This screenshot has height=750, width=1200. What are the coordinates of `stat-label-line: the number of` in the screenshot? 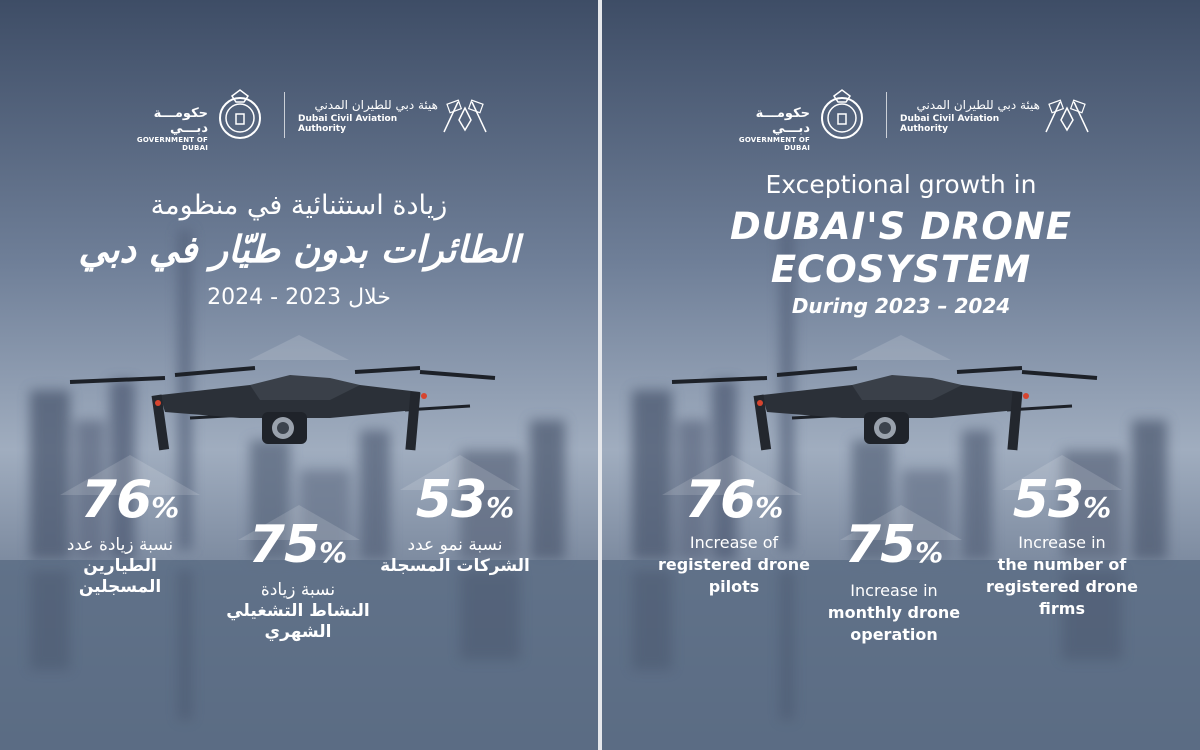 It's located at (1062, 564).